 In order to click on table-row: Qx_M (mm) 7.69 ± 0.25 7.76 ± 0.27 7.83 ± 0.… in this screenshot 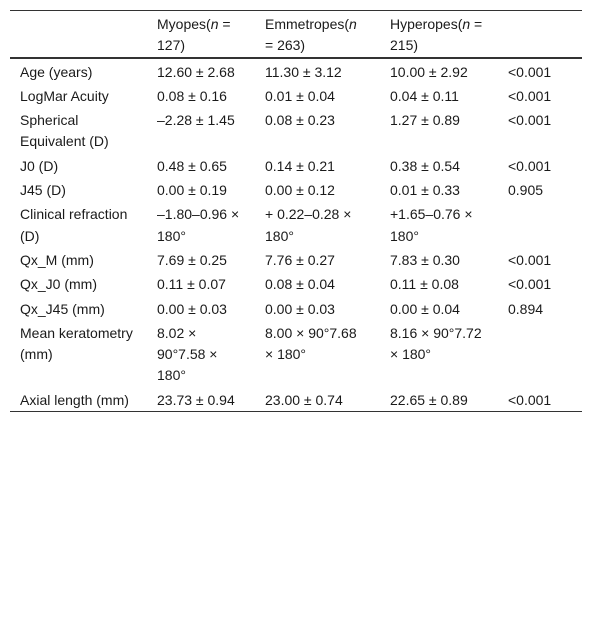, I will do `click(296, 259)`.